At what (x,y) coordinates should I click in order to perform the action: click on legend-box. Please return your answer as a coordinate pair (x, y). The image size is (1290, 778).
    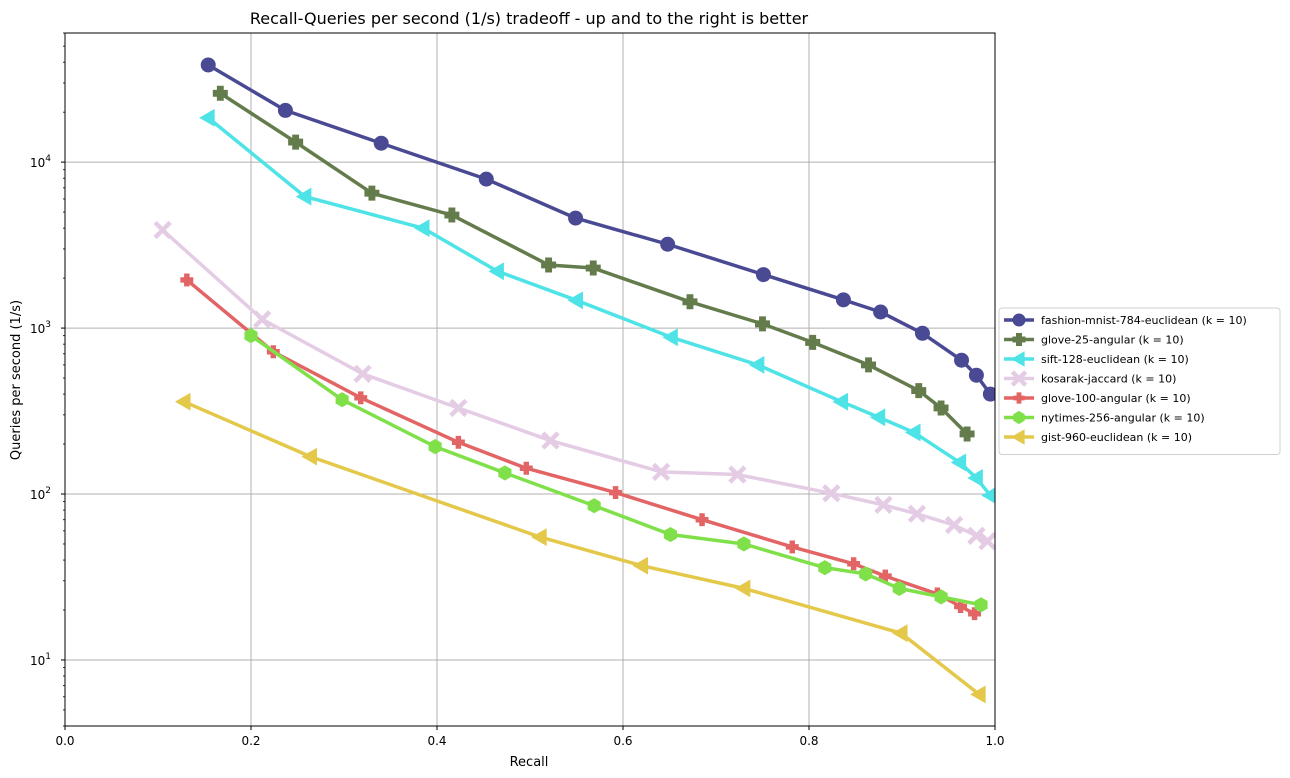
    Looking at the image, I should click on (1139, 381).